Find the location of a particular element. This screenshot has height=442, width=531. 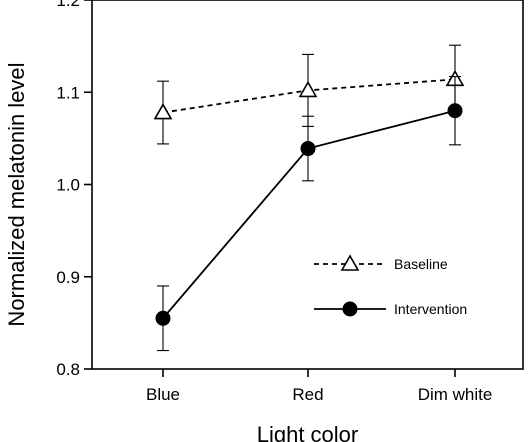

x-tick-label: Blue is located at coordinates (163, 394).